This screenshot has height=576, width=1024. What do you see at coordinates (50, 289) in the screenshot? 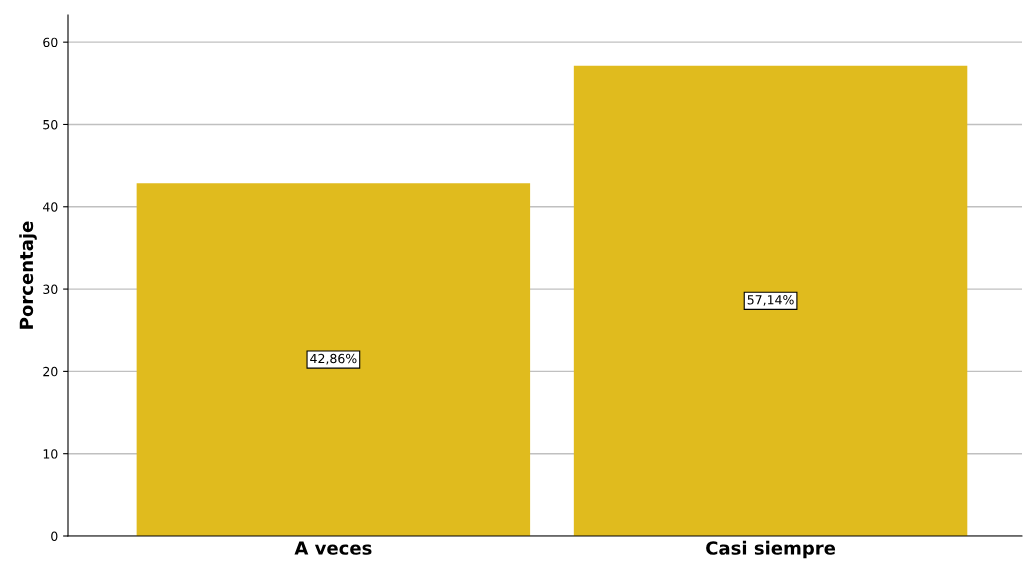
I see `y-tick-label: 30` at bounding box center [50, 289].